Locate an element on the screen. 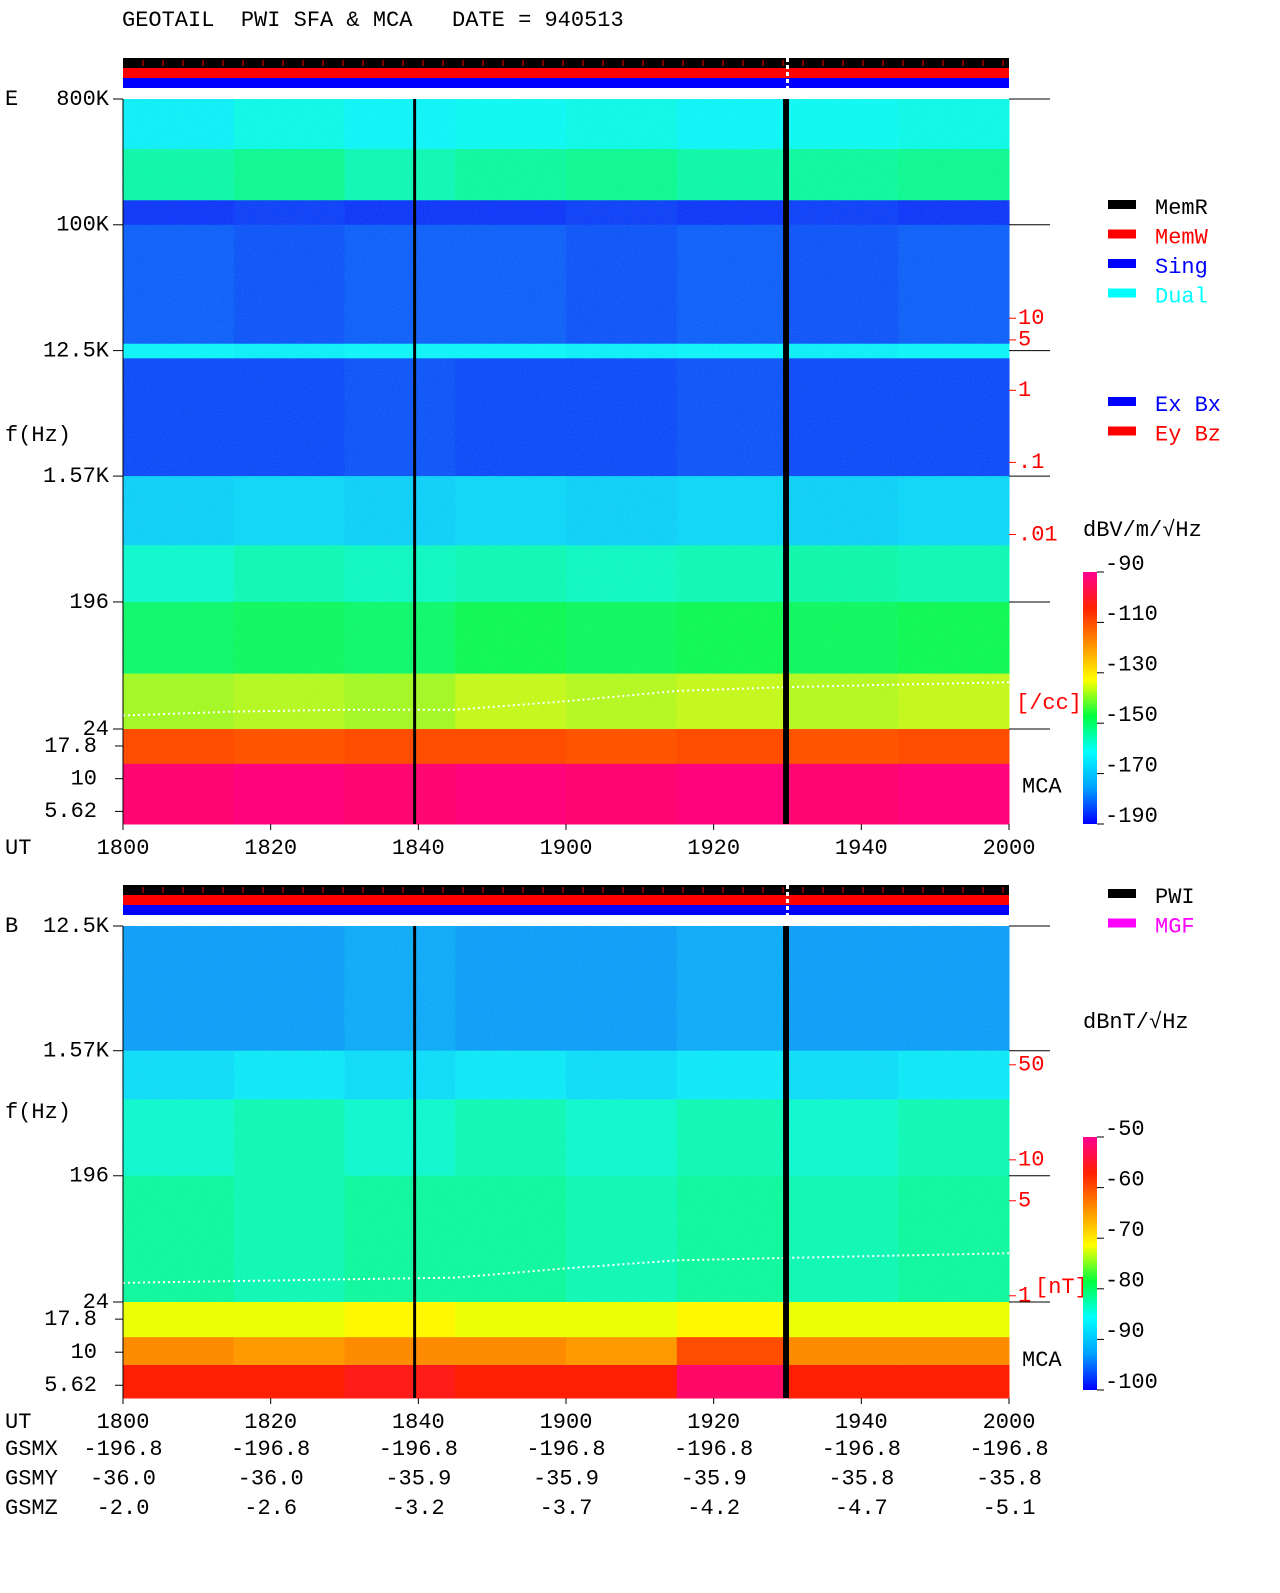  x-tick-label: 1940 is located at coordinates (861, 848).